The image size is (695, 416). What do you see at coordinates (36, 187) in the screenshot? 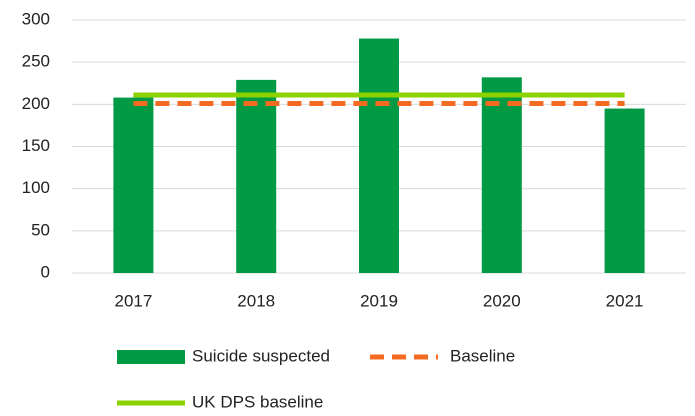
I see `y-tick-label: 100` at bounding box center [36, 187].